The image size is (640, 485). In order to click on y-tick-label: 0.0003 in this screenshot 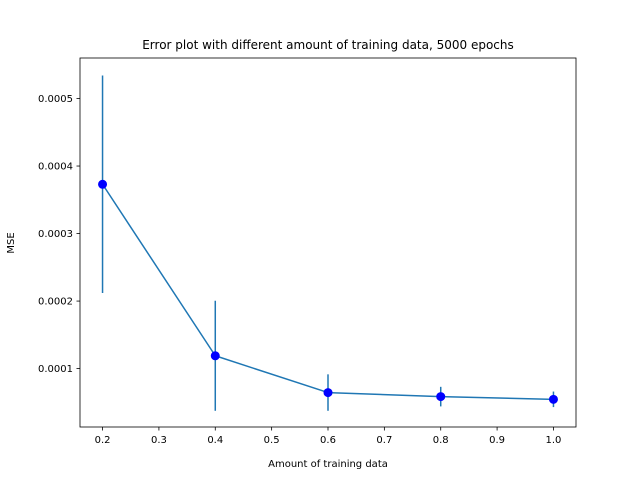, I will do `click(55, 234)`.